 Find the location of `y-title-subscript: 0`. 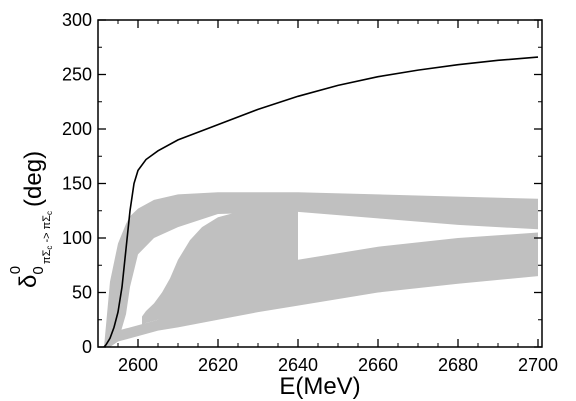

y-title-subscript: 0 is located at coordinates (38, 270).